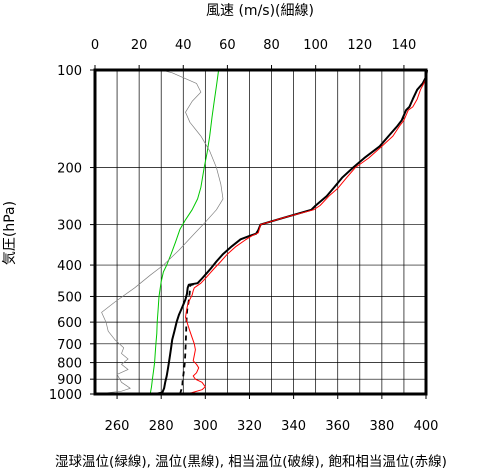  Describe the element at coordinates (249, 426) in the screenshot. I see `bottom-axis-tick-label: 320` at that location.